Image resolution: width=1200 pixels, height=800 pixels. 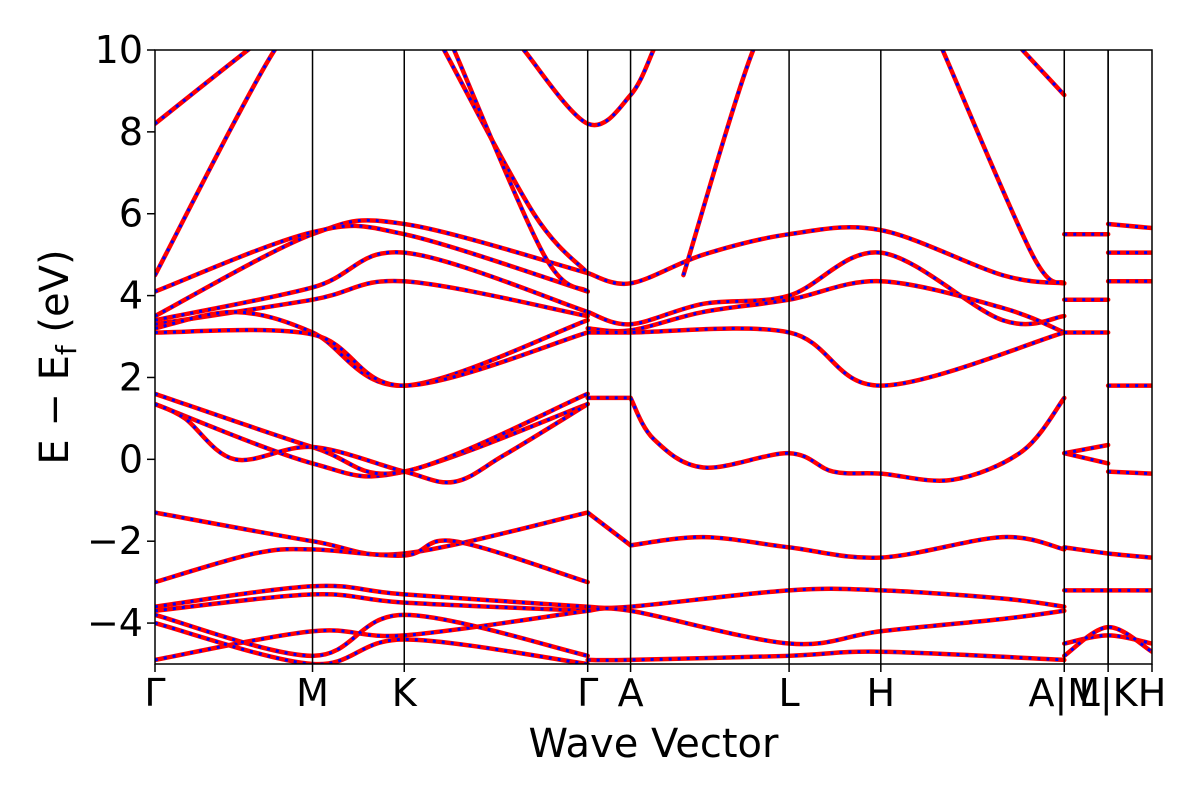 I want to click on y-tick-label: 4, so click(x=131, y=296).